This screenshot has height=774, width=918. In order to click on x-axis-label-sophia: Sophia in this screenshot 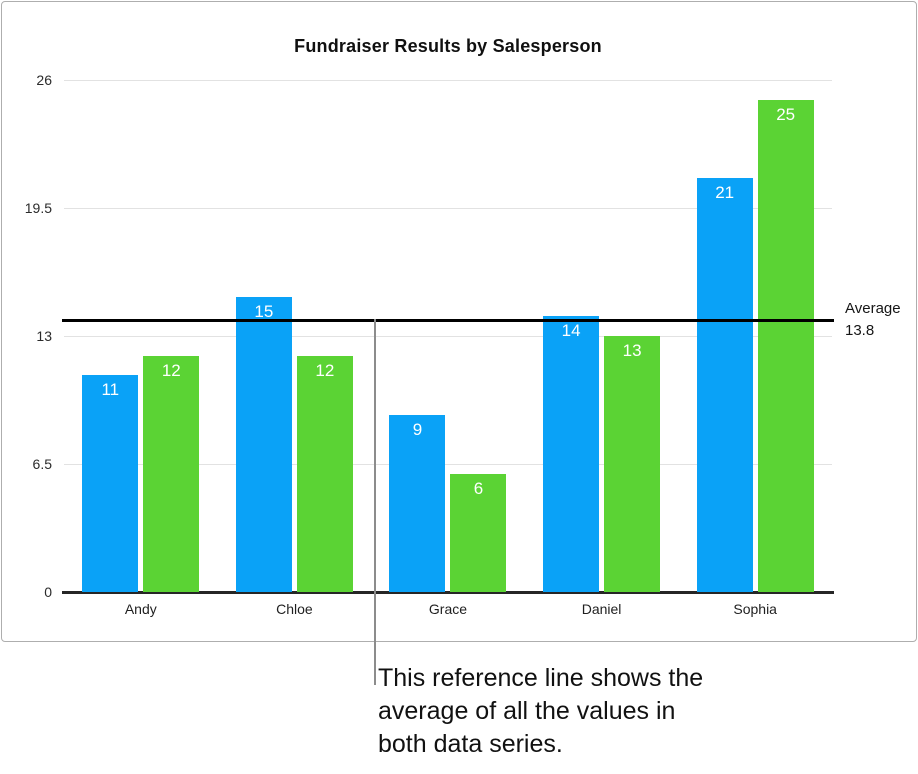, I will do `click(755, 609)`.